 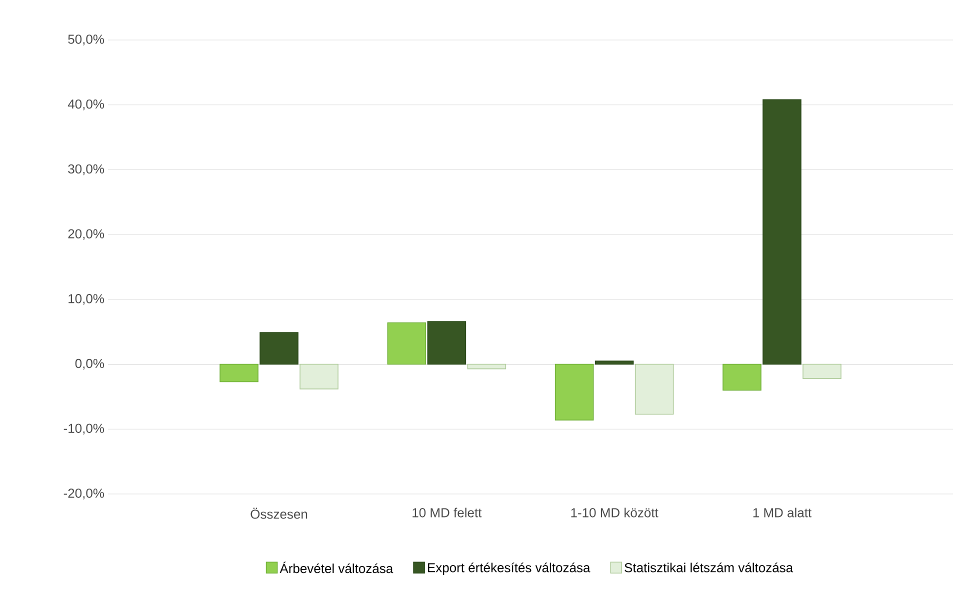 What do you see at coordinates (337, 568) in the screenshot?
I see `legend-label: Árbevétel változása` at bounding box center [337, 568].